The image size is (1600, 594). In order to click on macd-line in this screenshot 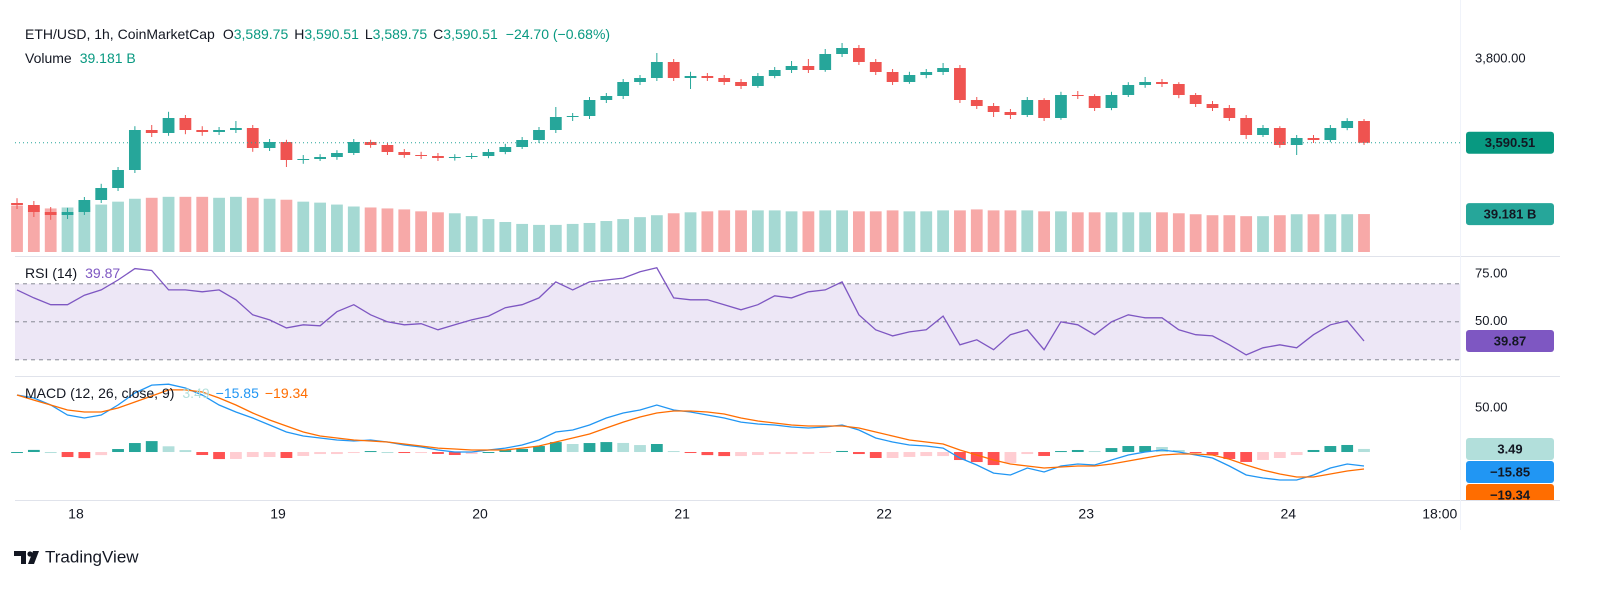, I will do `click(690, 432)`.